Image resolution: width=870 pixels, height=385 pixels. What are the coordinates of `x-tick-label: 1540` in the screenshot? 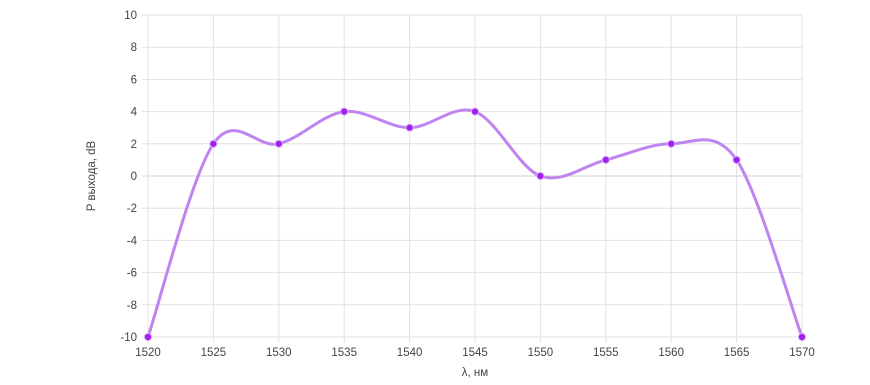 It's located at (410, 353).